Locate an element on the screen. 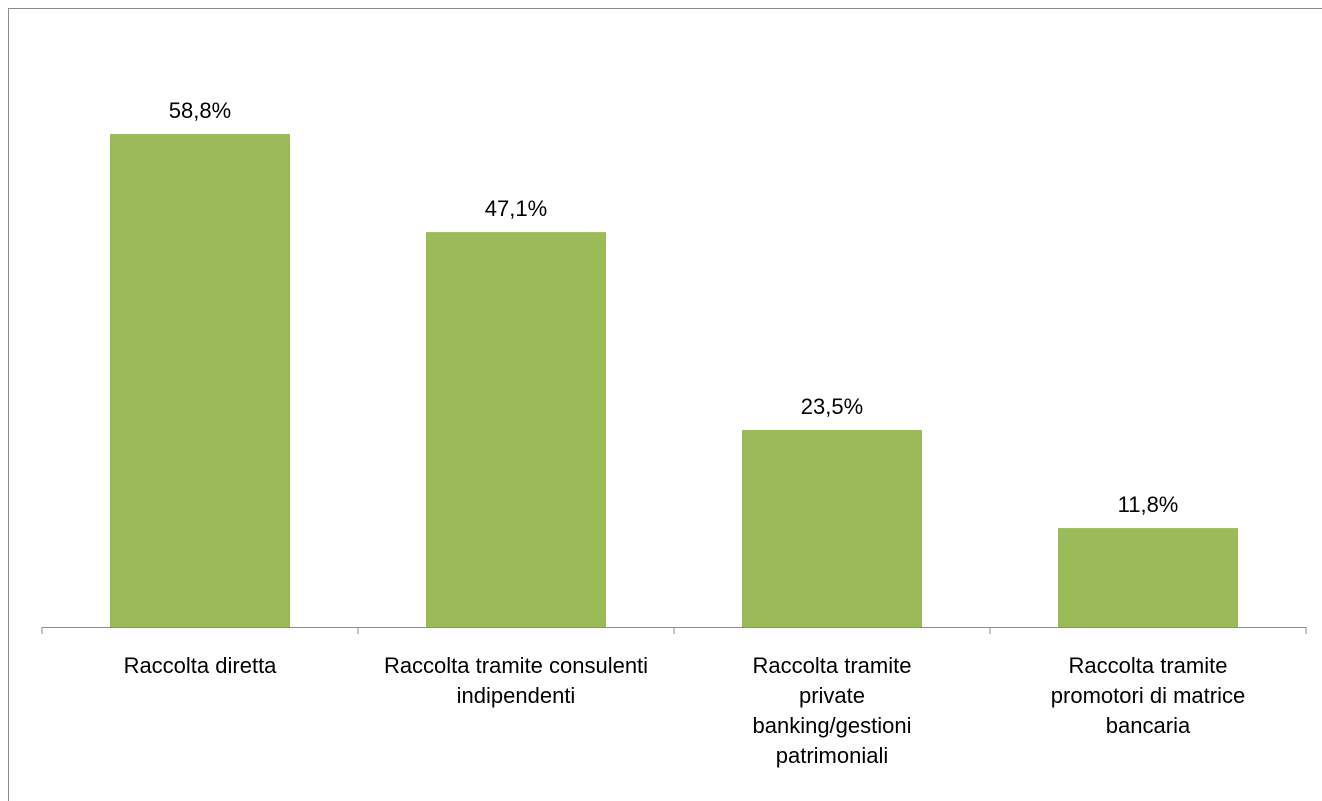 Image resolution: width=1322 pixels, height=801 pixels. value-label: 11,8% is located at coordinates (1148, 504).